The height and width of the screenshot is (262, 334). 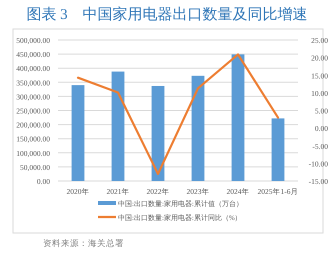 I want to click on chart-title: 图表 3 中国家用电器出口数量及同比增速, so click(x=167, y=14).